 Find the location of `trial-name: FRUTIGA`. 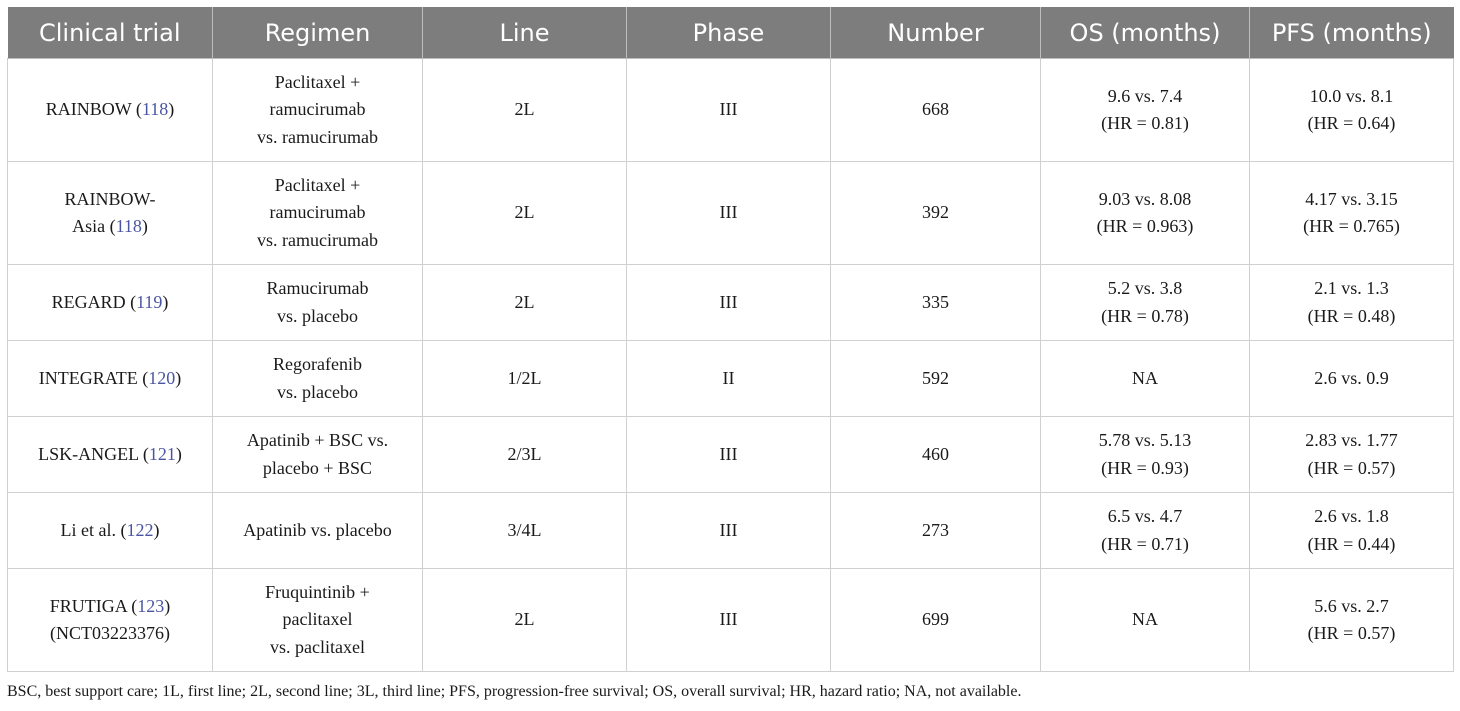

trial-name: FRUTIGA is located at coordinates (88, 605).